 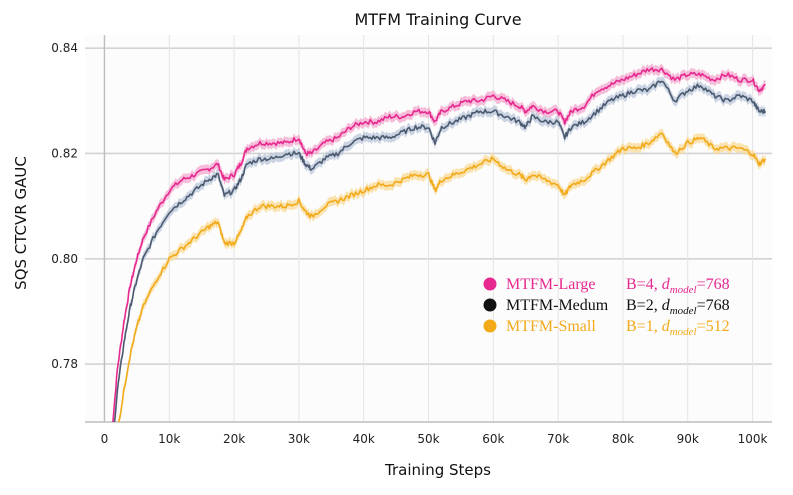 I want to click on legend-entry-small: MTFM-Small B=1, dmodel=512, so click(x=606, y=328).